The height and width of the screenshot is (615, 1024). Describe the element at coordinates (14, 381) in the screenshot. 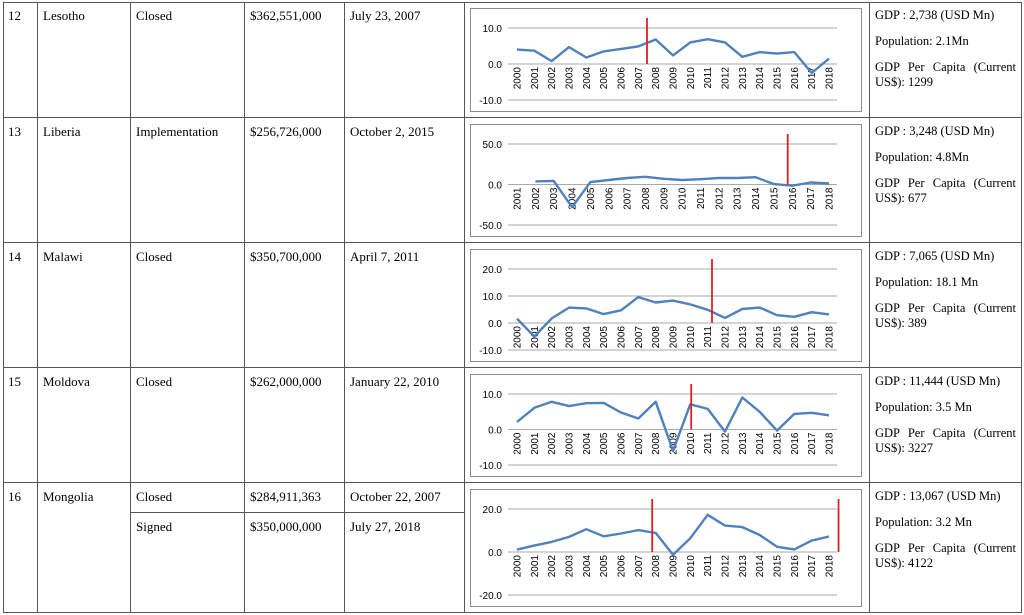

I see `row-number-text: 15` at that location.